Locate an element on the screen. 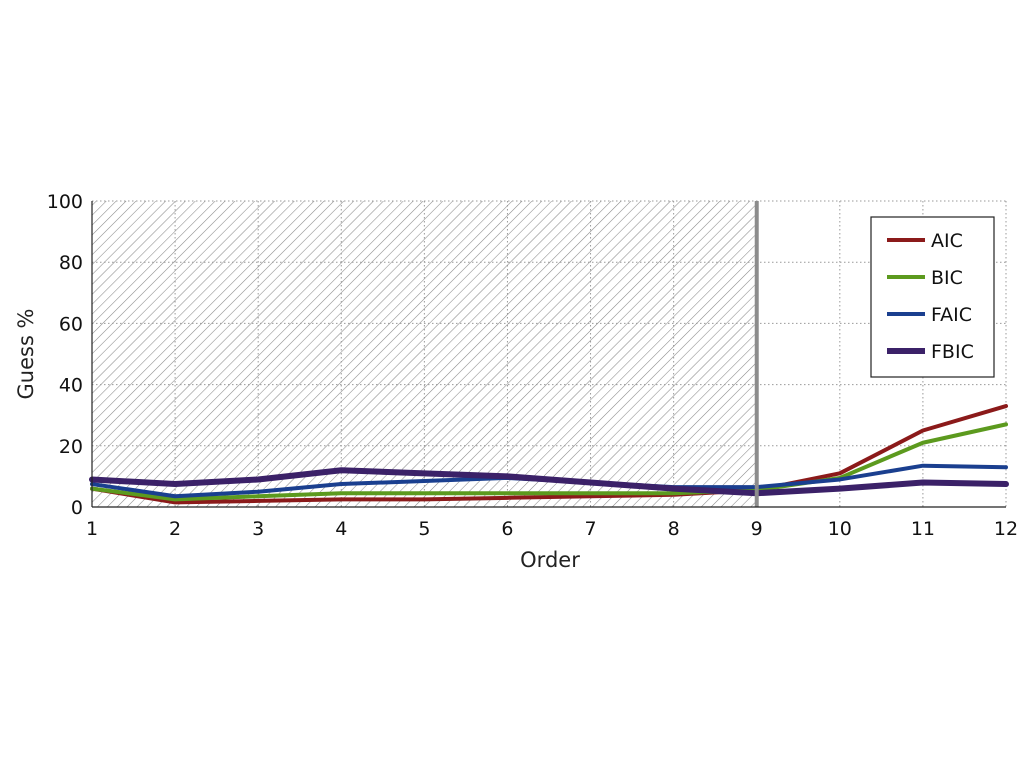  x-tick-label: 10 is located at coordinates (840, 529).